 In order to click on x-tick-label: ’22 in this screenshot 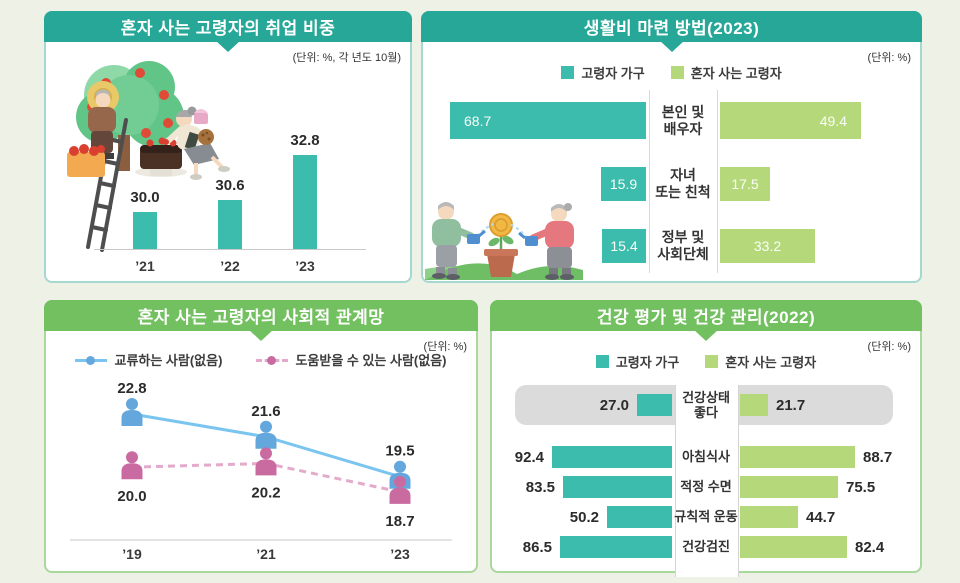, I will do `click(230, 266)`.